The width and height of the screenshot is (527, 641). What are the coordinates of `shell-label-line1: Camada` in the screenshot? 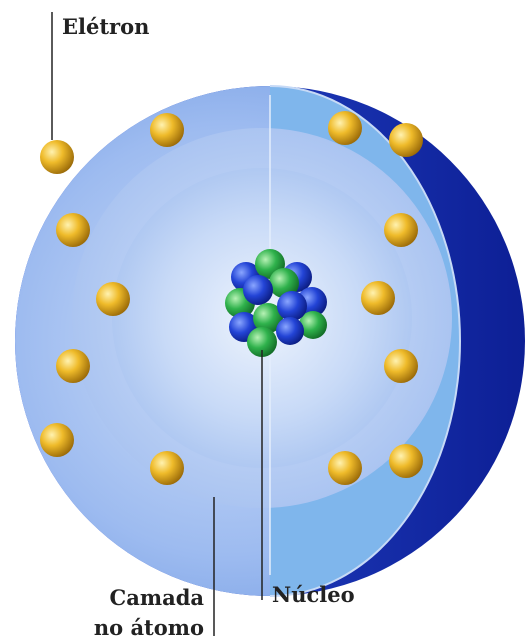 It's located at (157, 597).